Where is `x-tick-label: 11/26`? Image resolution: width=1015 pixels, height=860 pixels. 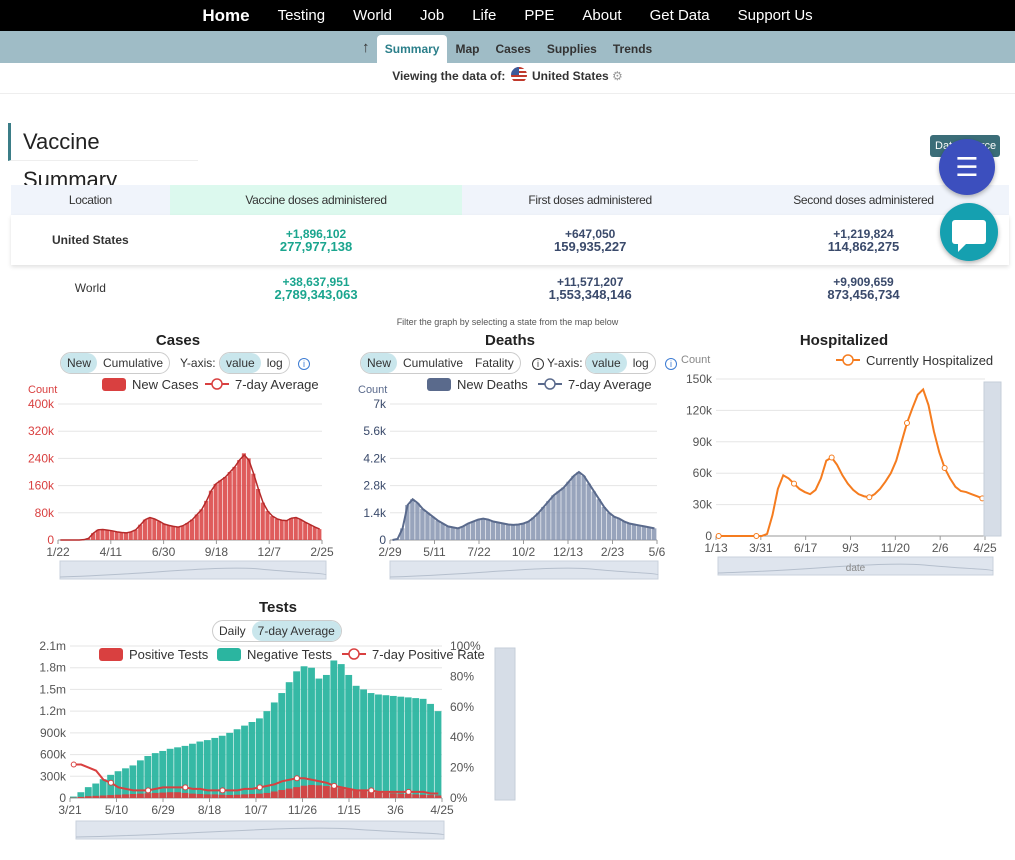
x-tick-label: 11/26 is located at coordinates (302, 810).